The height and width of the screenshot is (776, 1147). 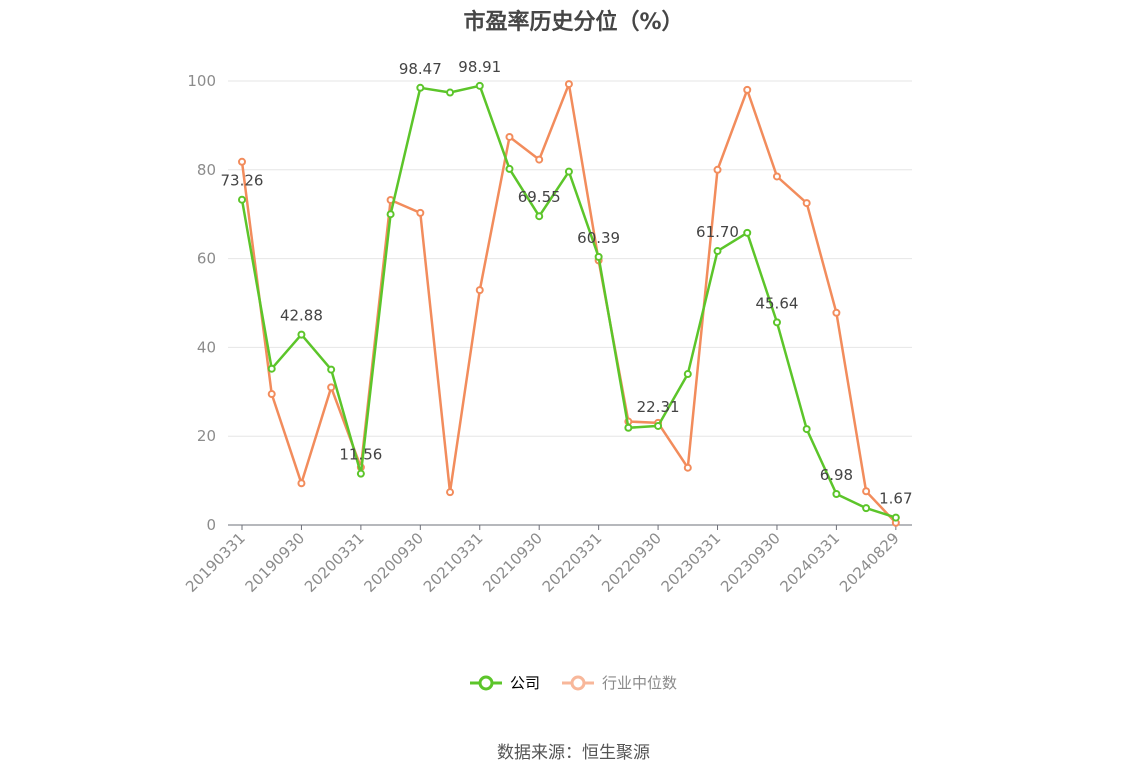 I want to click on data-label: 98.91, so click(x=479, y=67).